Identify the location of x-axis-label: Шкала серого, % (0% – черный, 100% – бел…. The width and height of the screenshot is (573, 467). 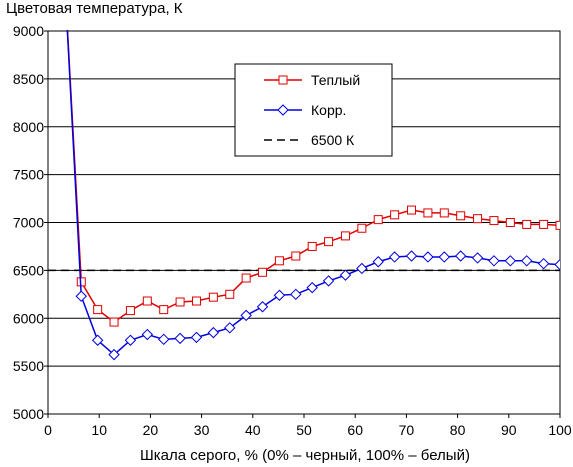
(305, 455).